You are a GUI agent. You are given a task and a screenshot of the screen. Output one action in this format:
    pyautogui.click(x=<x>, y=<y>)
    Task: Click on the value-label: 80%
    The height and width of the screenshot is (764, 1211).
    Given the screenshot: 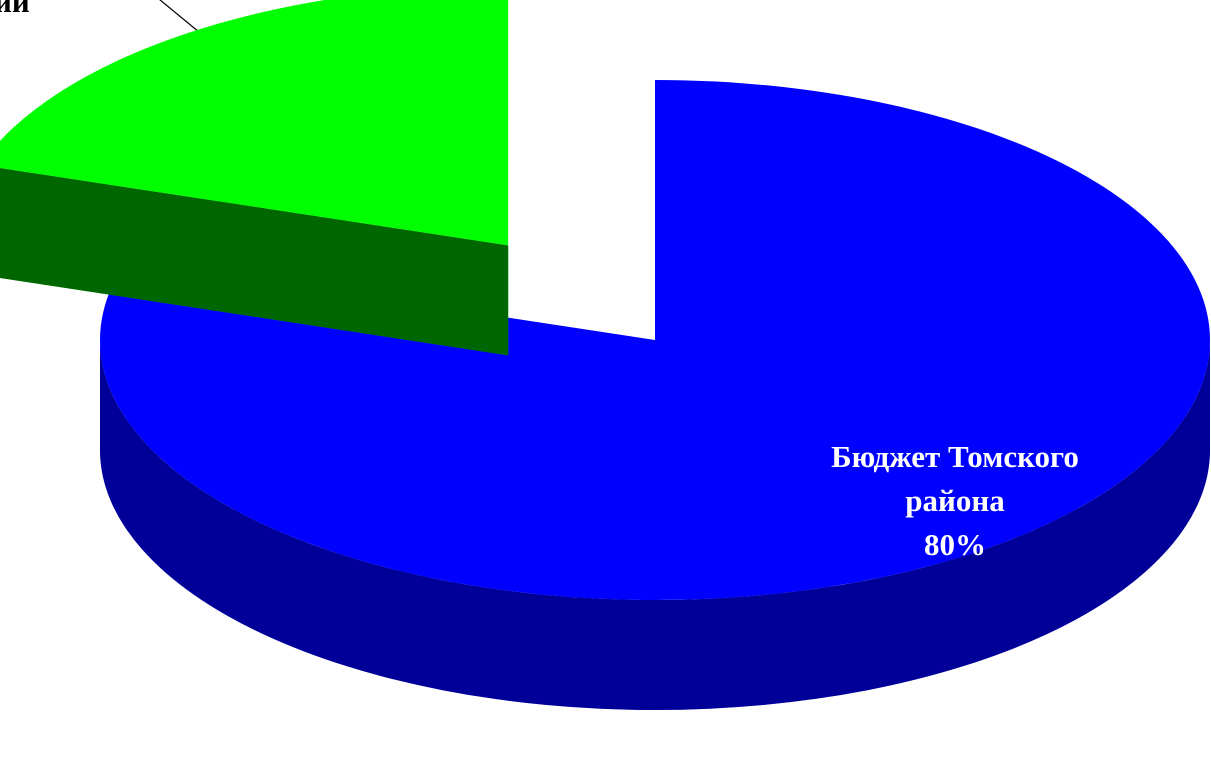 What is the action you would take?
    pyautogui.click(x=955, y=544)
    